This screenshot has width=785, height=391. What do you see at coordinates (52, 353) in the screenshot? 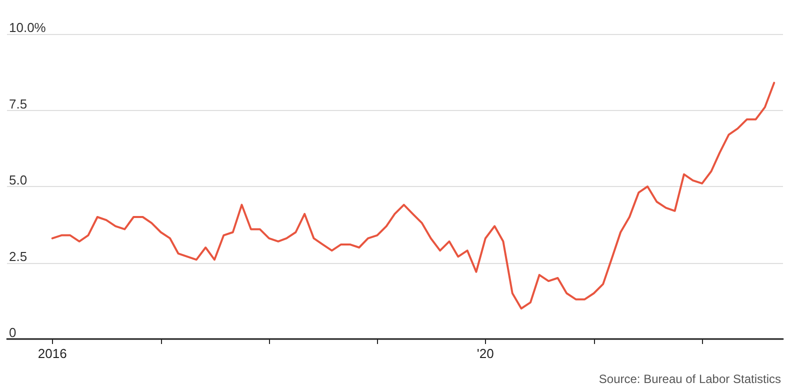
I see `x-tick-label: 2016` at bounding box center [52, 353].